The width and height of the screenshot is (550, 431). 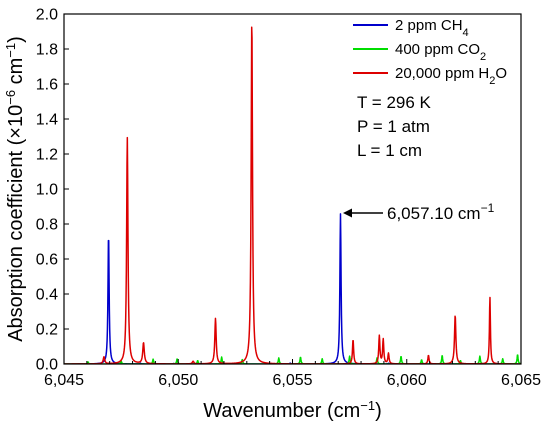 I want to click on y-tick-label: 0.8, so click(x=47, y=225).